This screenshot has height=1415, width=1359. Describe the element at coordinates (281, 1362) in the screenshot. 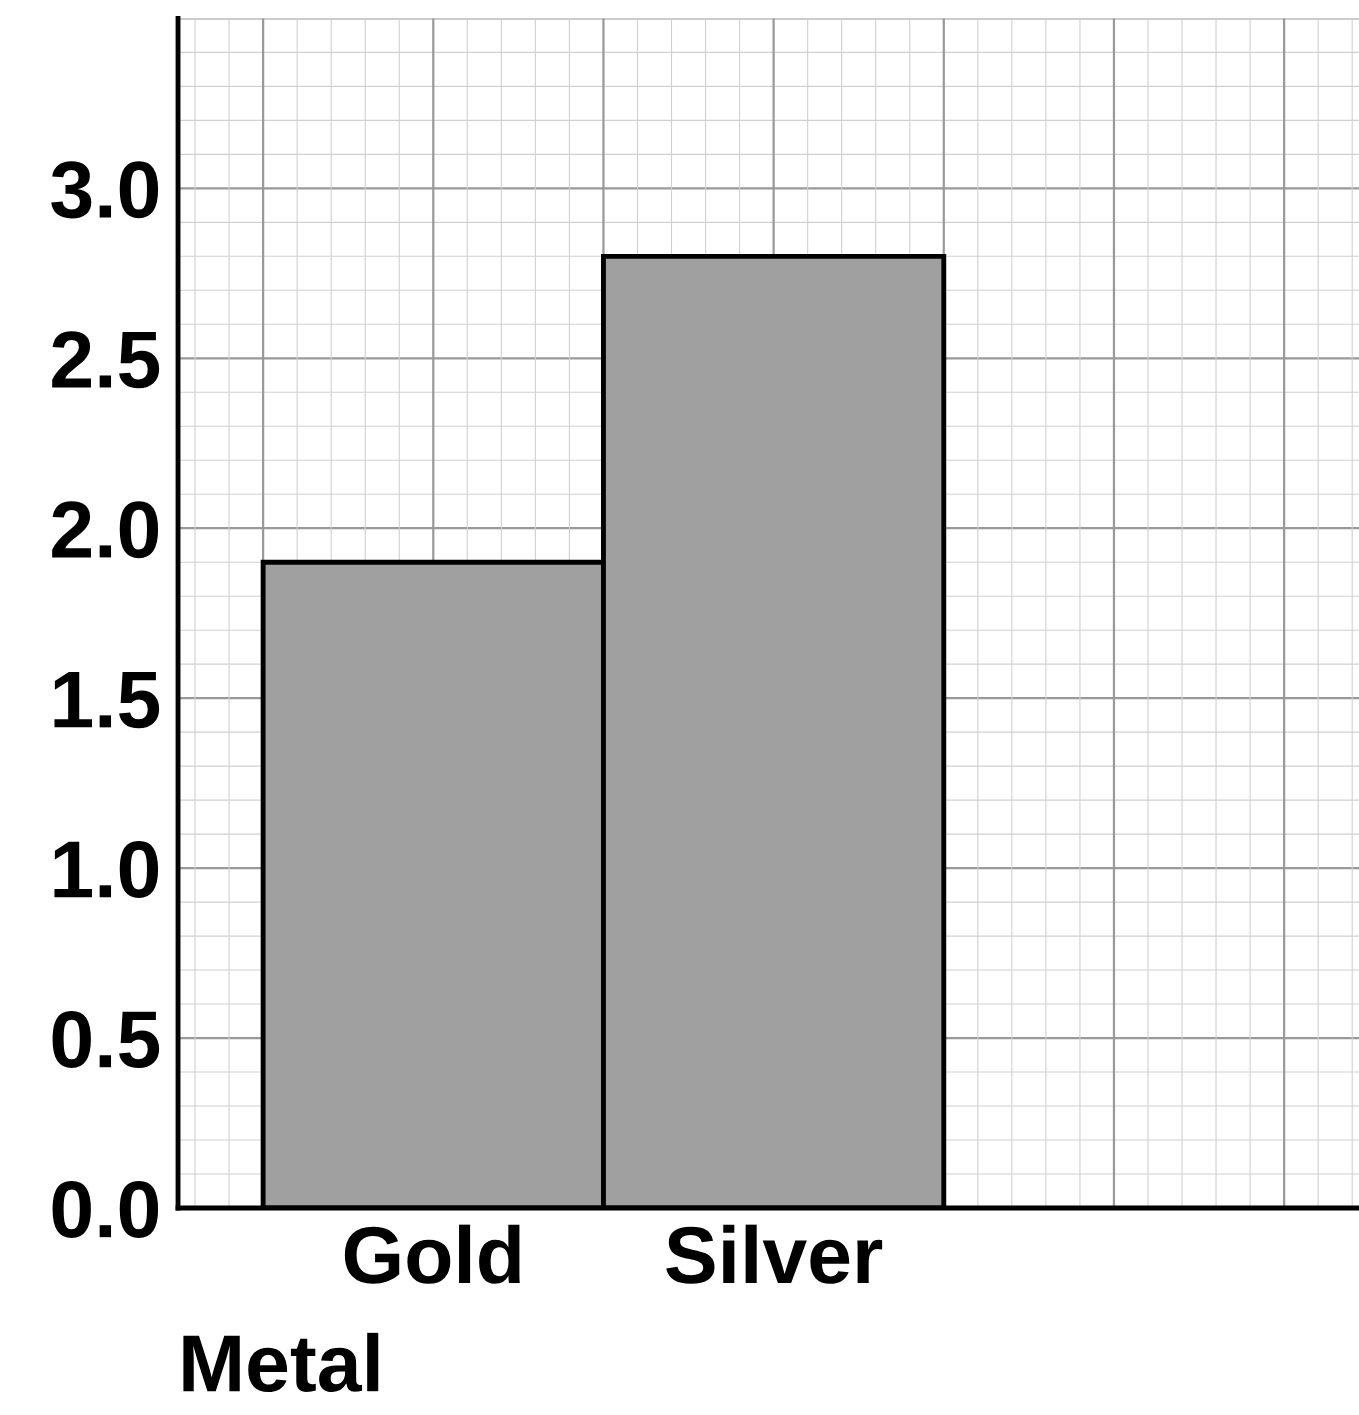

I see `x-axis-title: Metal` at that location.